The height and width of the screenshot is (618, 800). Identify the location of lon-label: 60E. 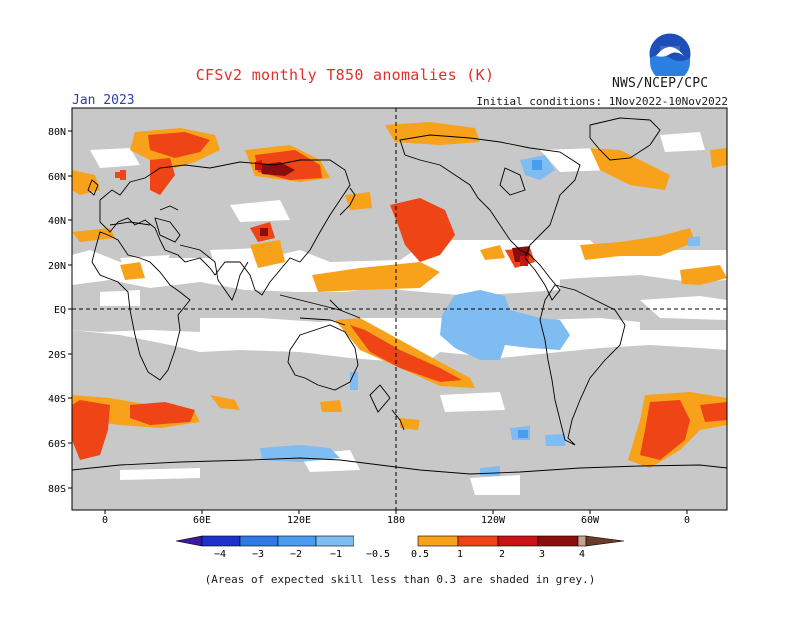
(202, 520).